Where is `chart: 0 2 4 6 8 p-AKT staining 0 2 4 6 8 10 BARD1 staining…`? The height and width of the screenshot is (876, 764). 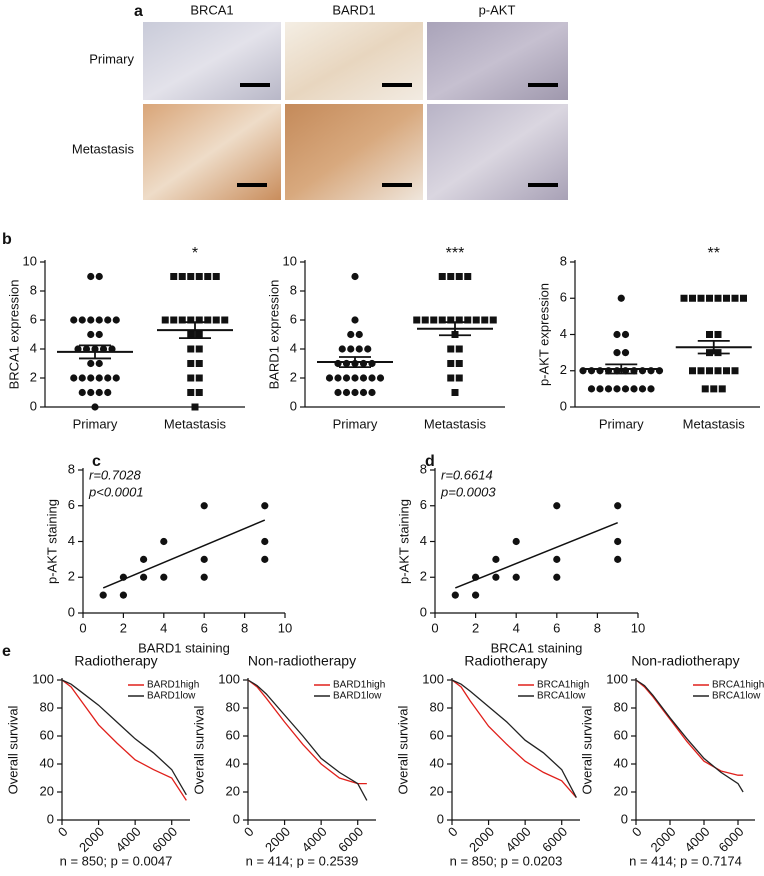 chart: 0 2 4 6 8 p-AKT staining 0 2 4 6 8 10 BARD1 staining… is located at coordinates (168, 558).